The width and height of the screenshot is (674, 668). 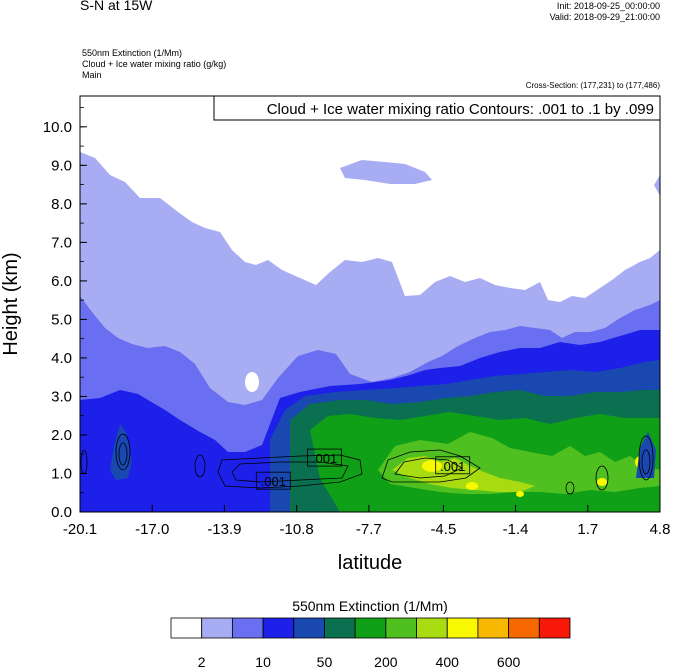 I want to click on band-light-blue-top, so click(x=386, y=172).